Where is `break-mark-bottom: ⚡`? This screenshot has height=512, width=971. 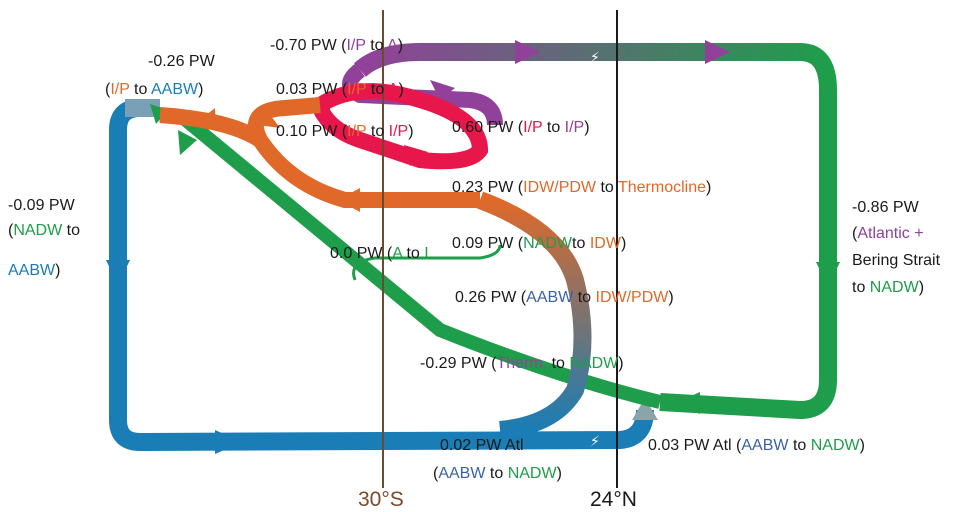 break-mark-bottom: ⚡ is located at coordinates (595, 442).